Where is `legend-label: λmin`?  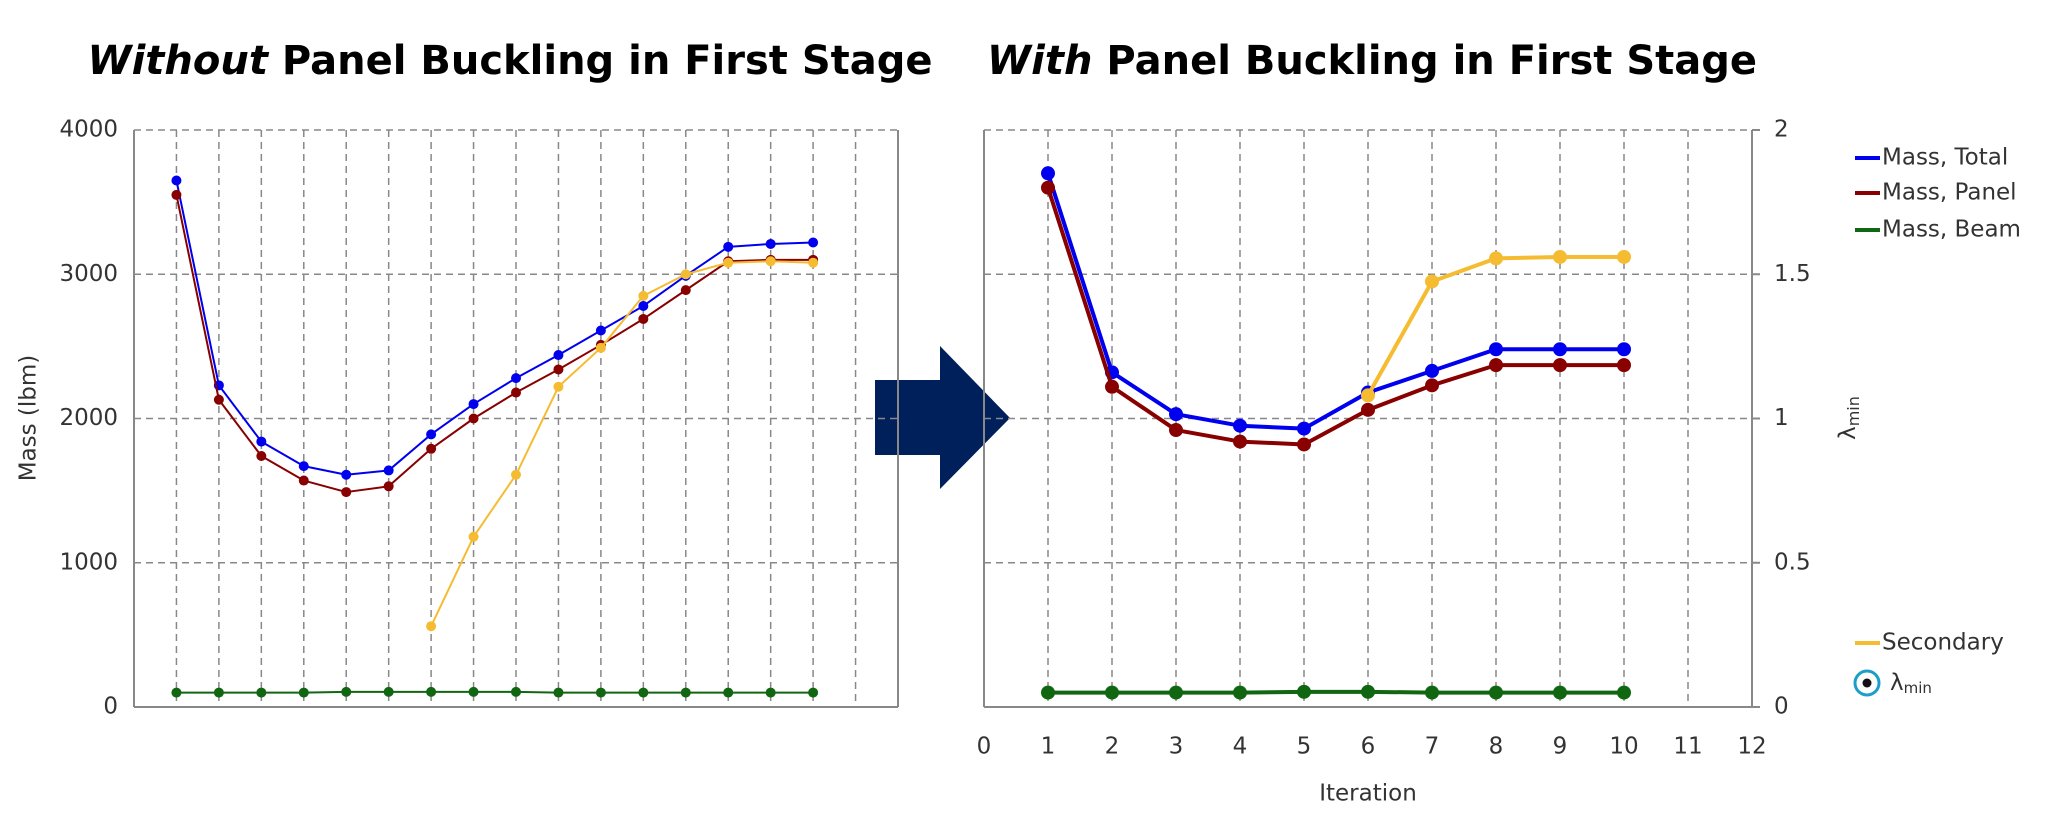 legend-label: λmin is located at coordinates (1911, 683).